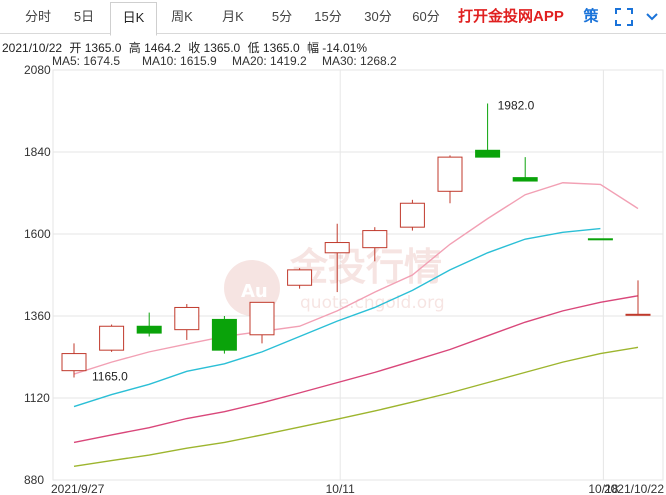  I want to click on info-high: 高 1464.2, so click(154, 48).